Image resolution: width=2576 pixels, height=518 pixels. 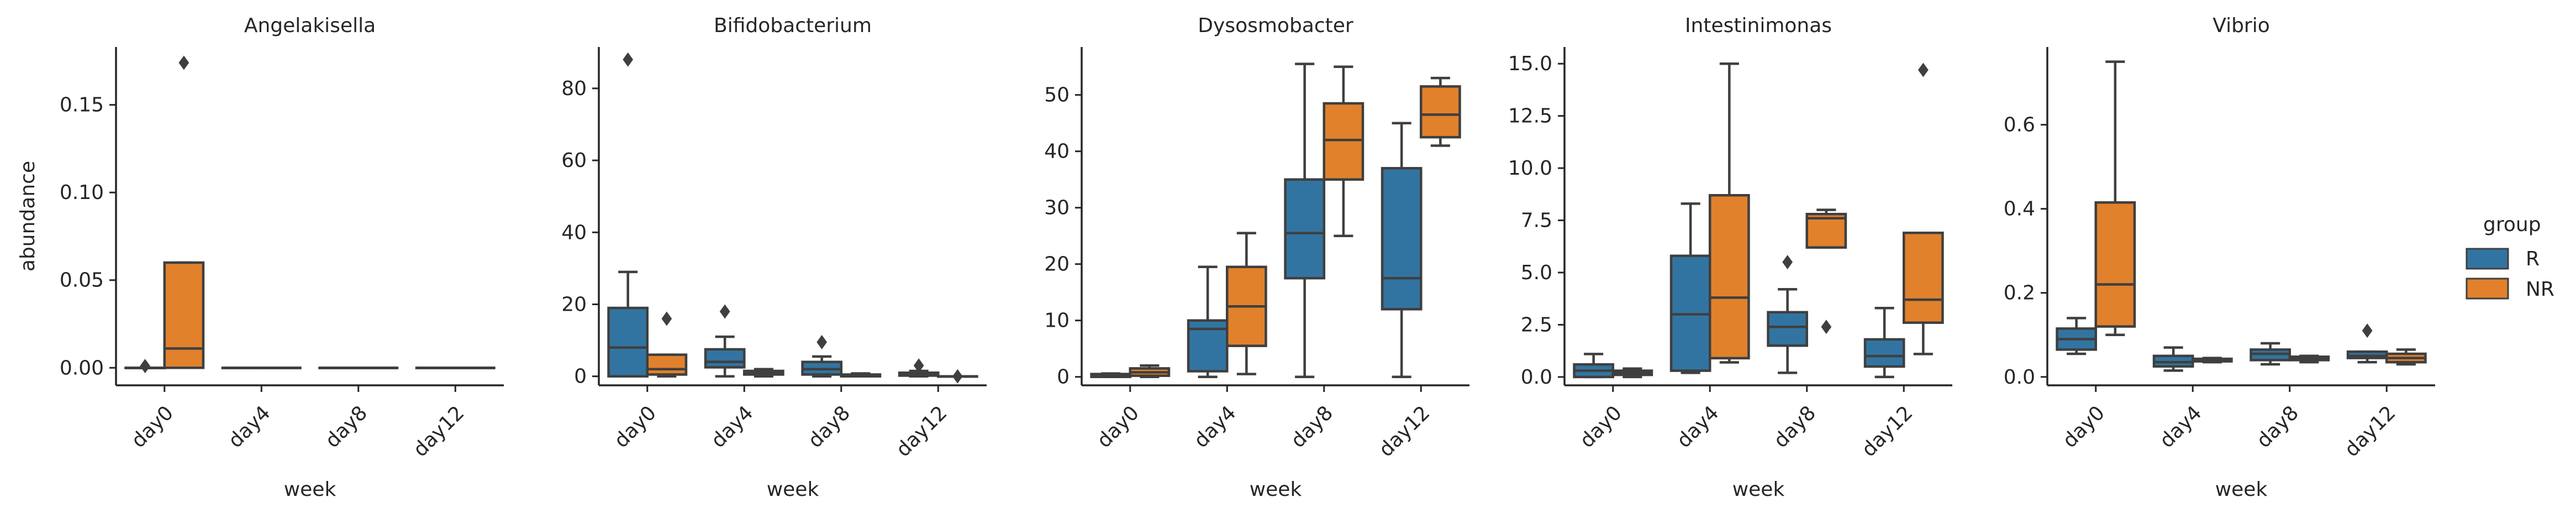 I want to click on y-tick-label: 50, so click(x=1057, y=95).